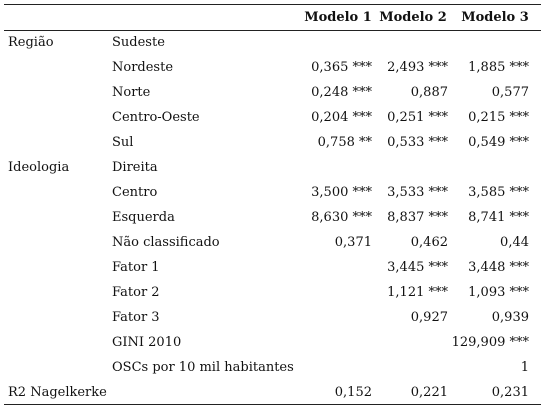 Image resolution: width=545 pixels, height=408 pixels. What do you see at coordinates (417, 267) in the screenshot?
I see `modelo-2-cell: 3,445 ***` at bounding box center [417, 267].